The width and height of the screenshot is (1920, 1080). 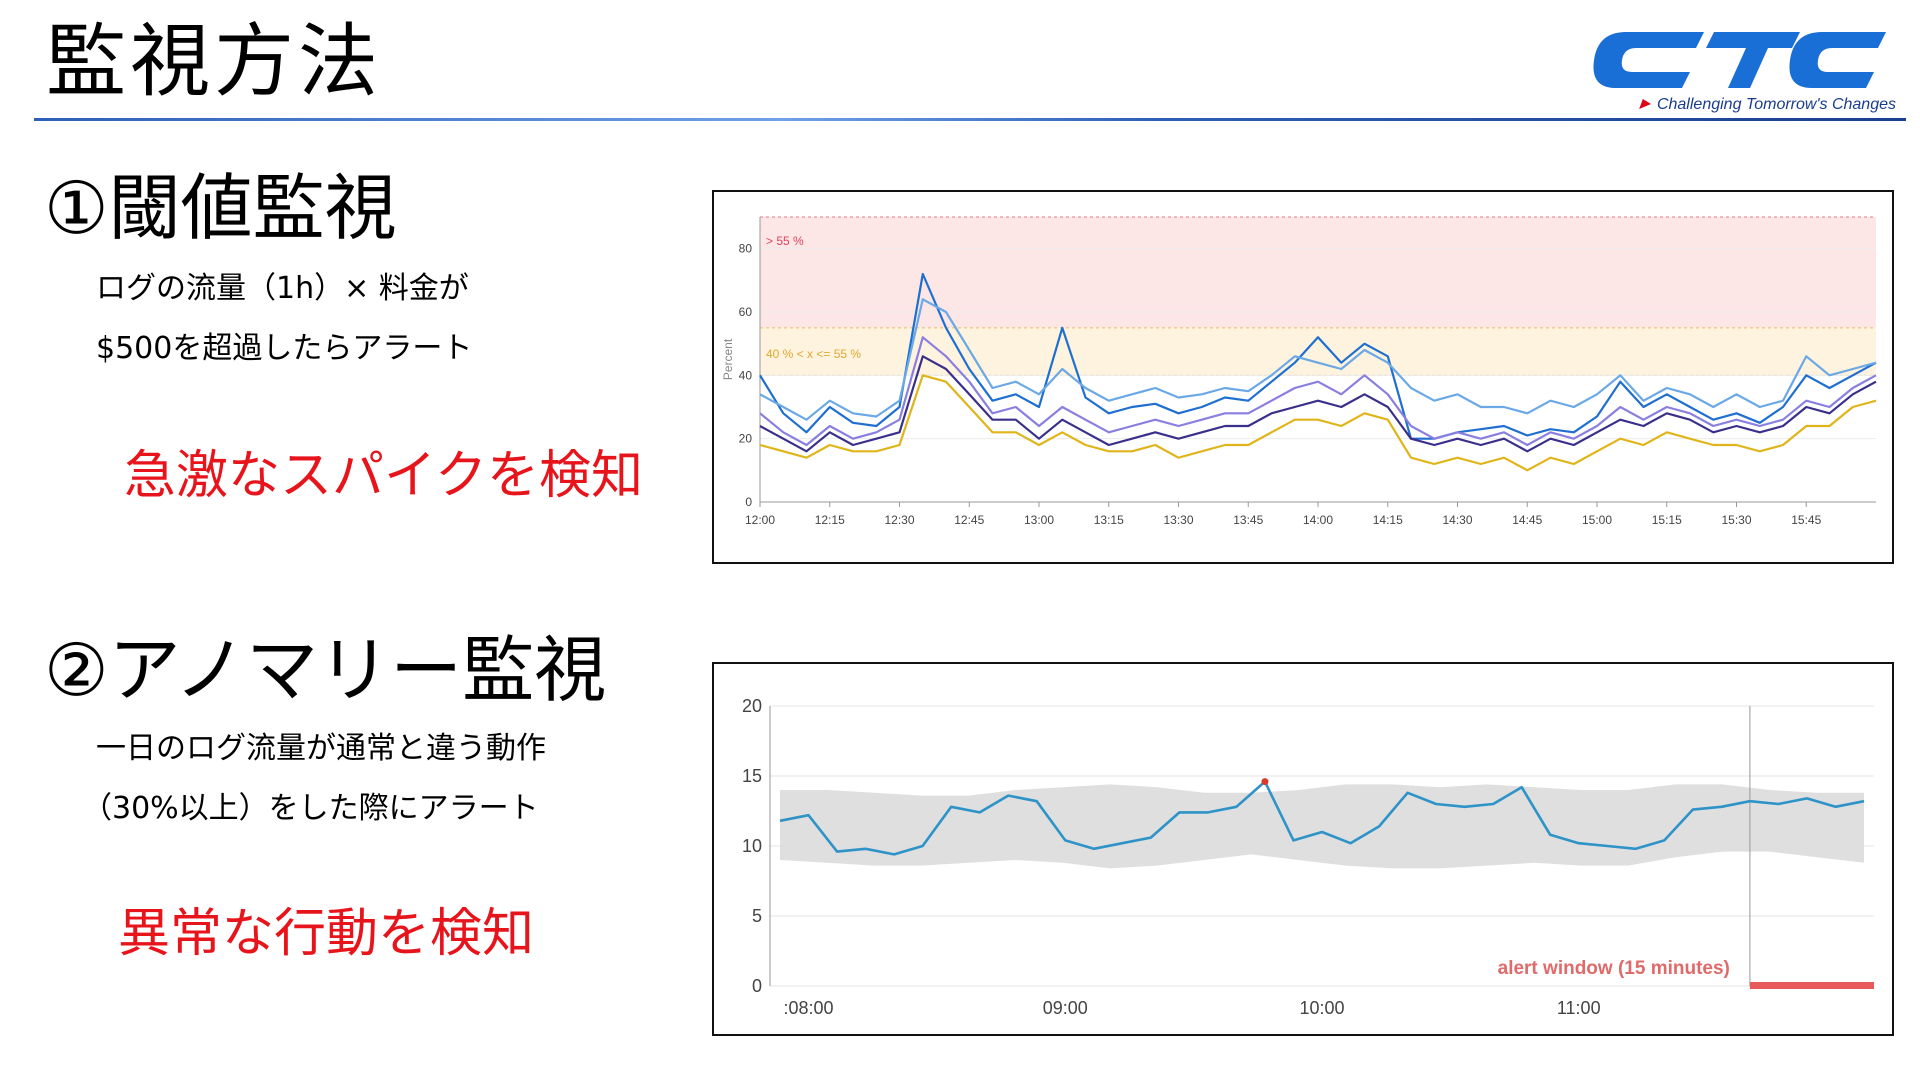 I want to click on alert-window-bar, so click(x=1811, y=985).